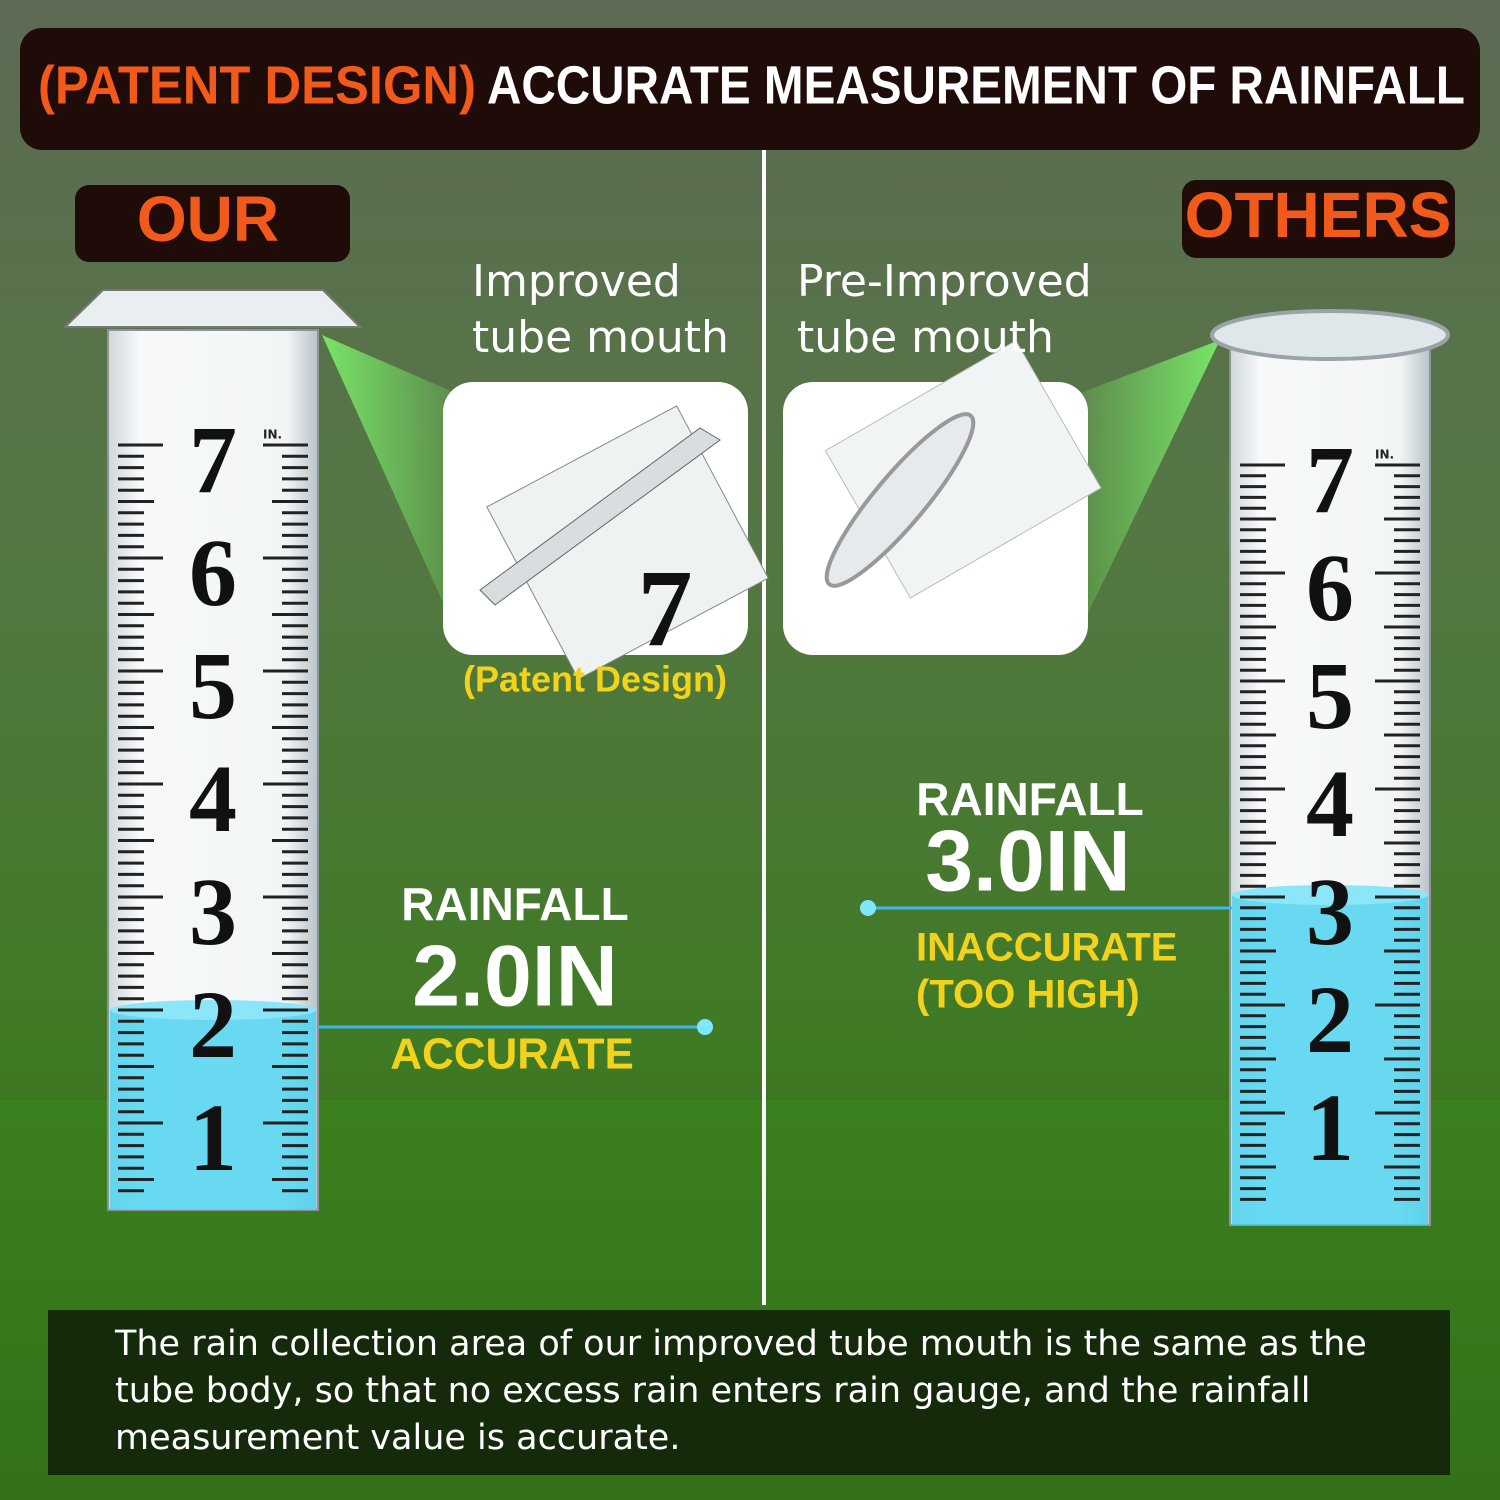 This screenshot has width=1500, height=1500. Describe the element at coordinates (1028, 995) in the screenshot. I see `verdict: (TOO HIGH)` at that location.